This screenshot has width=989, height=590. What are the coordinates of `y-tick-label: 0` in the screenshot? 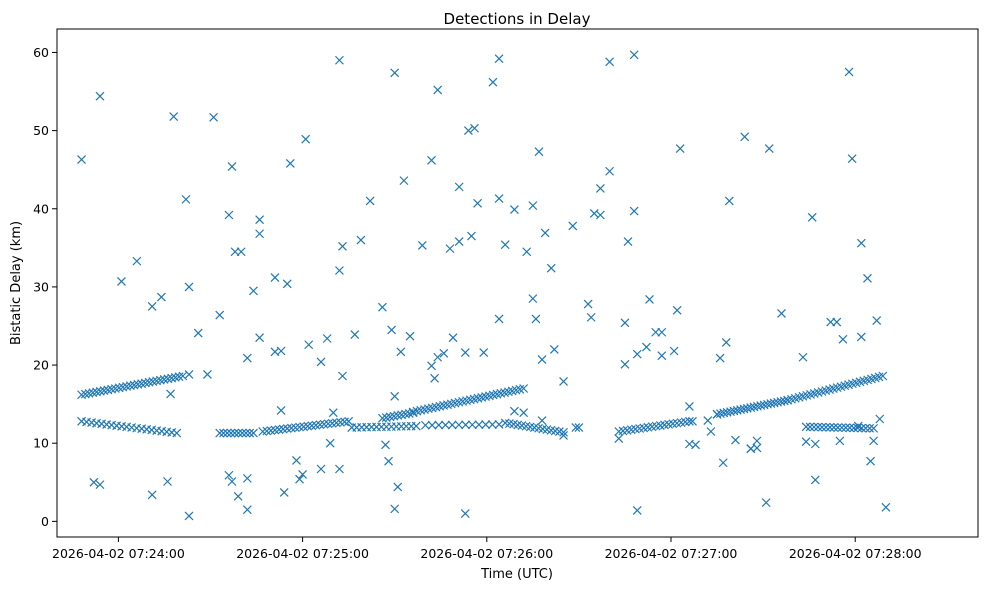 It's located at (45, 521).